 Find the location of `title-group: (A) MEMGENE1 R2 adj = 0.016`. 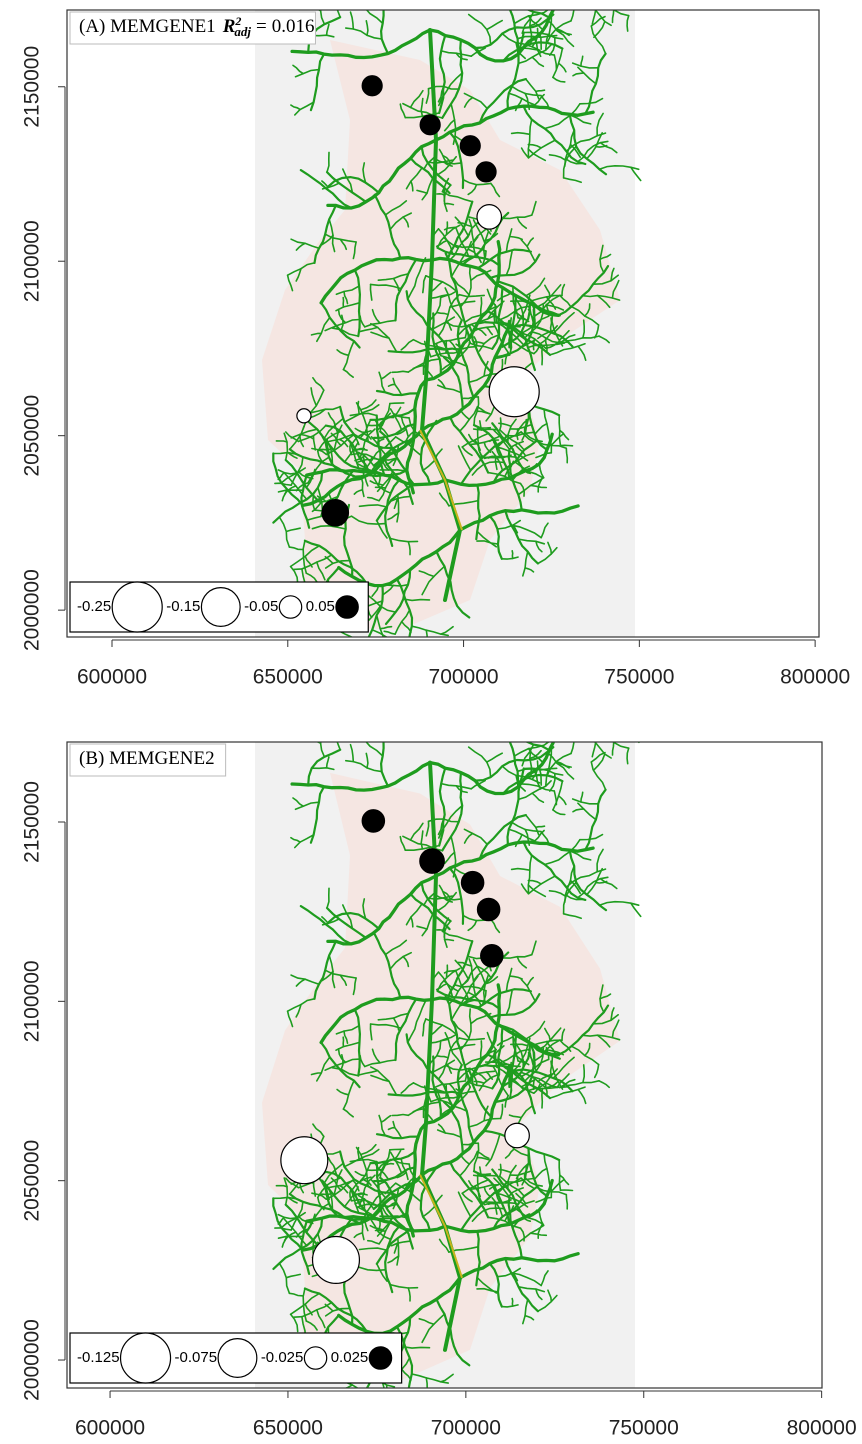

title-group: (A) MEMGENE1 R2 adj = 0.016 is located at coordinates (192, 28).